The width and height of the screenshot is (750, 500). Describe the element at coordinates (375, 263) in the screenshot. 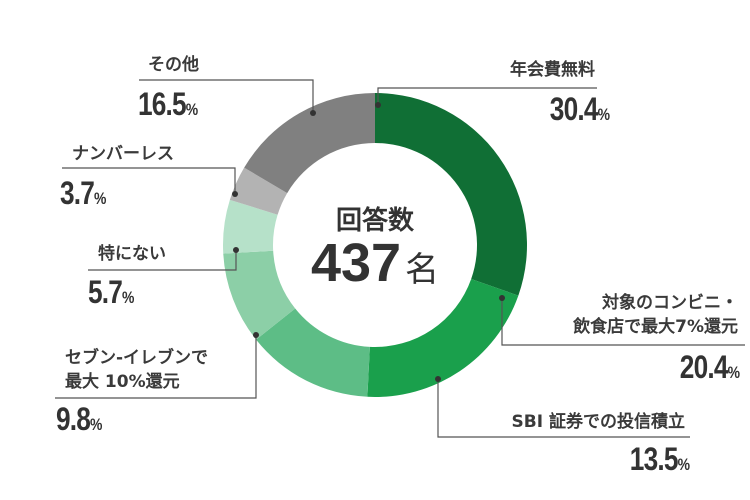

I see `center-count: 437 名` at that location.